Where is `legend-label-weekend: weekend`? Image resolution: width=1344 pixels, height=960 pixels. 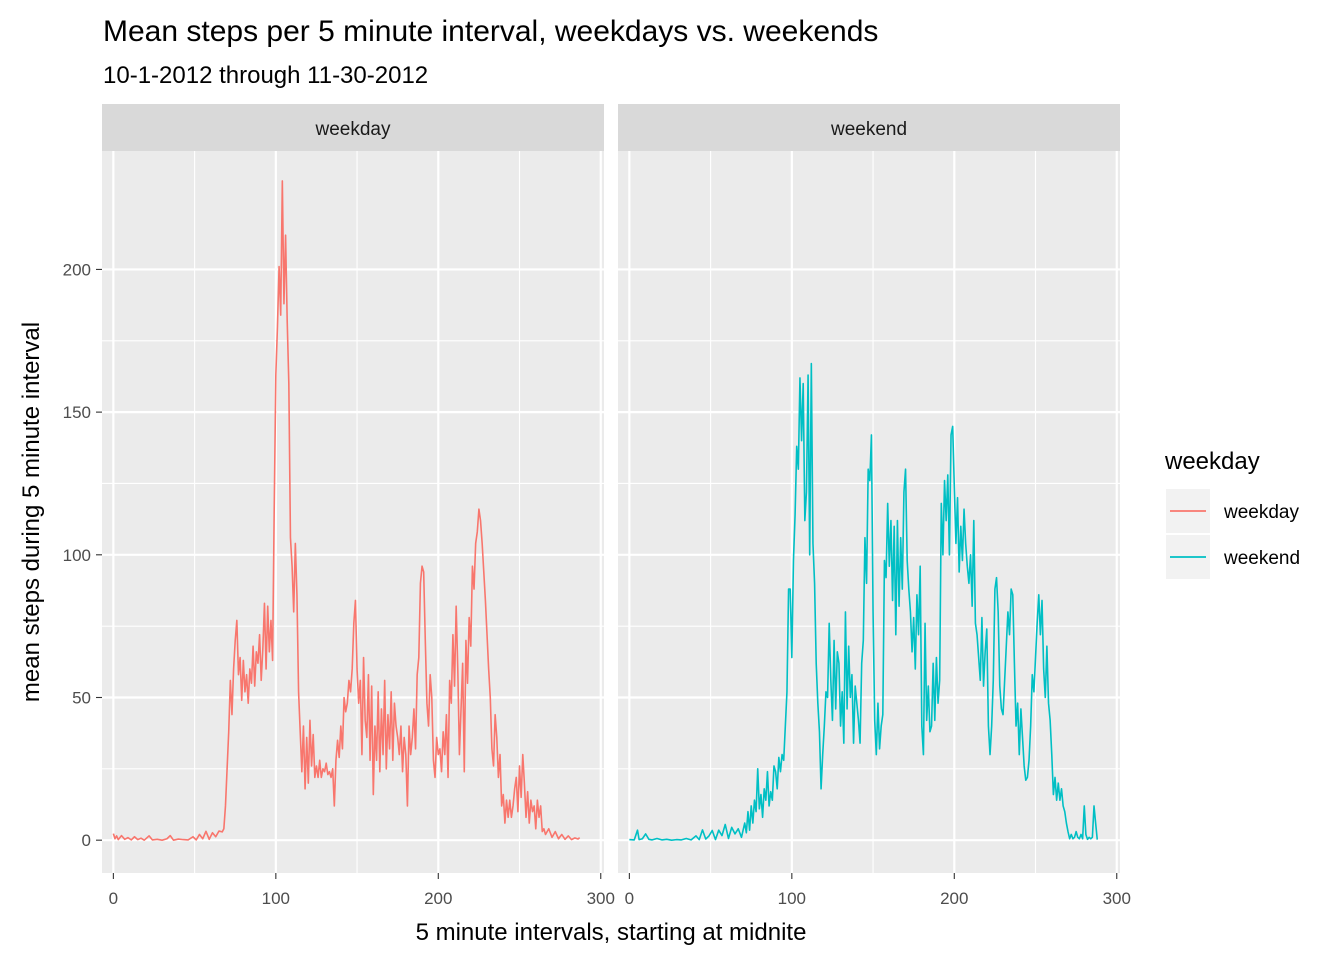 legend-label-weekend: weekend is located at coordinates (1261, 558).